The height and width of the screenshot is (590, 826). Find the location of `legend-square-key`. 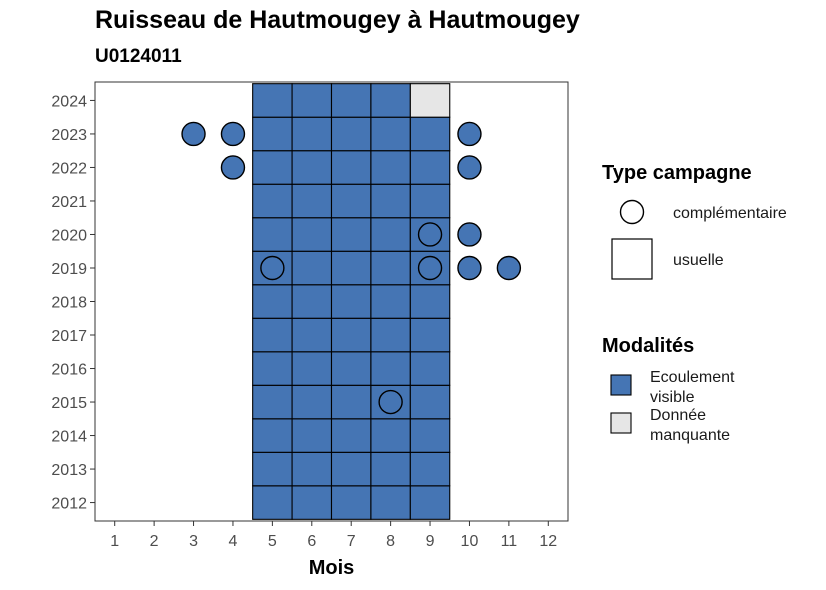

legend-square-key is located at coordinates (632, 259).